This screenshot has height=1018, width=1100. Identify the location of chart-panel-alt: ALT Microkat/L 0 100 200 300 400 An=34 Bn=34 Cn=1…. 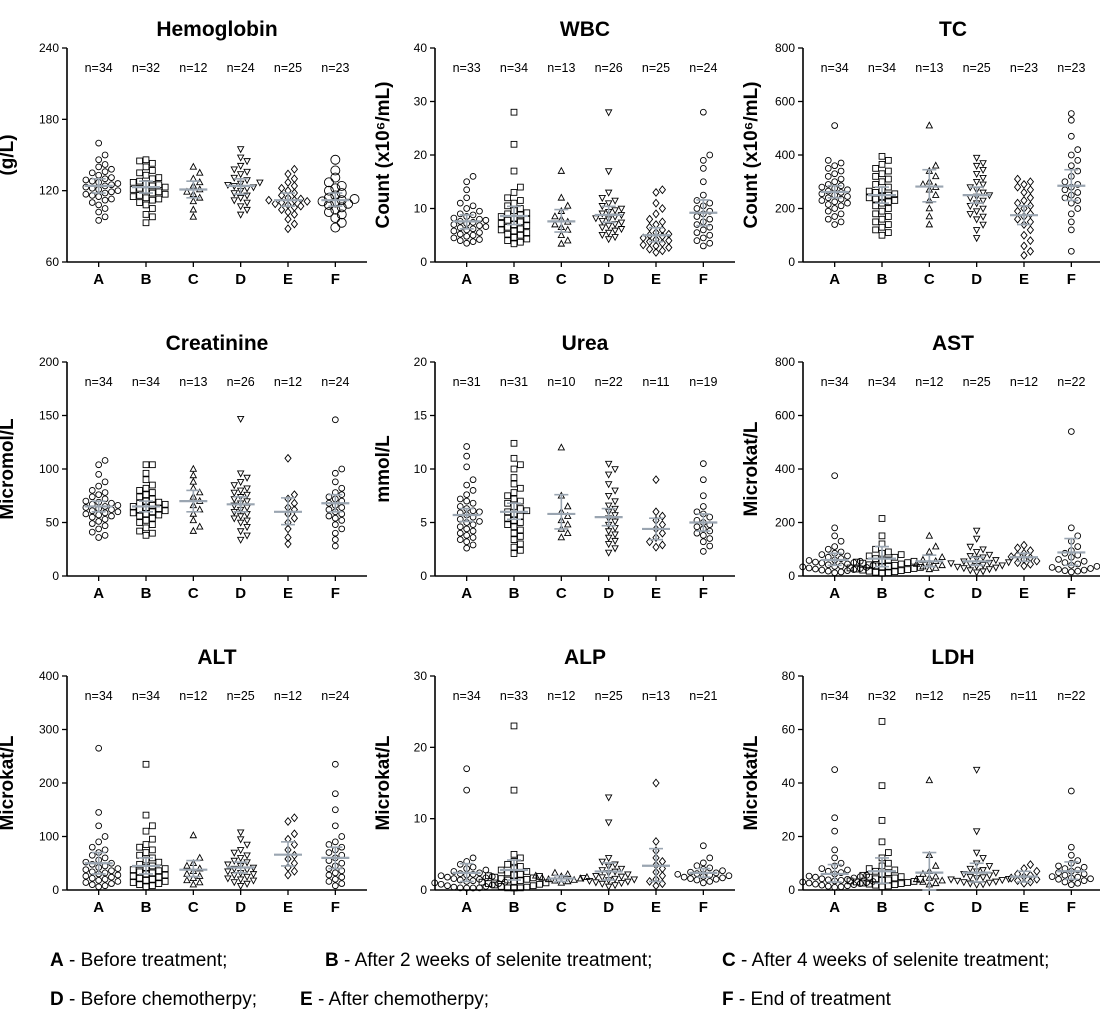
(183, 781).